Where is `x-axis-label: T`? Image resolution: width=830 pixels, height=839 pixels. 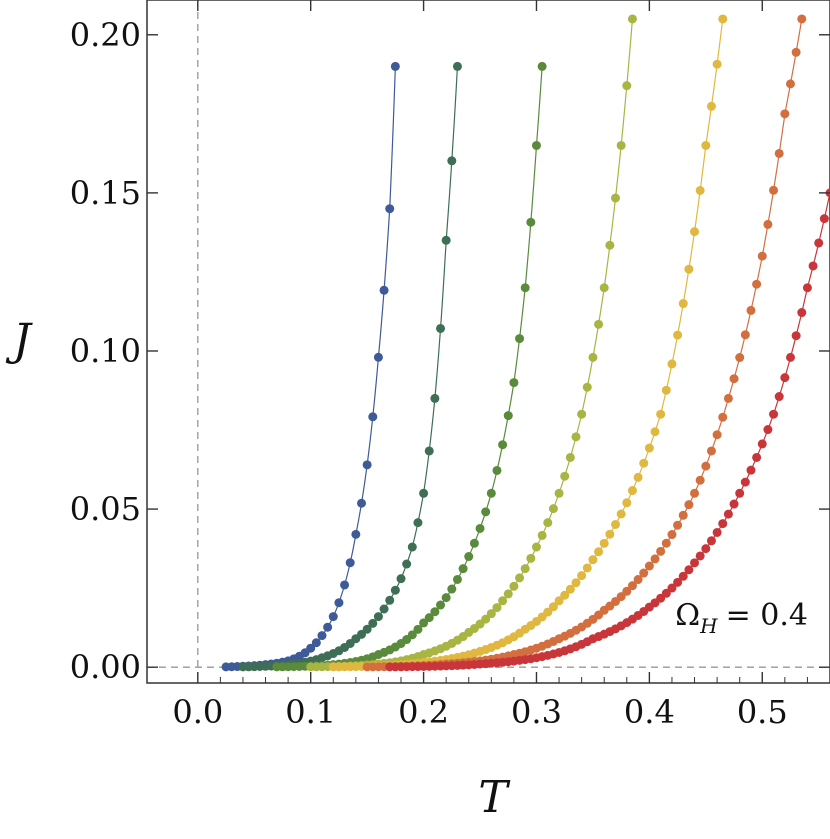 x-axis-label: T is located at coordinates (494, 797).